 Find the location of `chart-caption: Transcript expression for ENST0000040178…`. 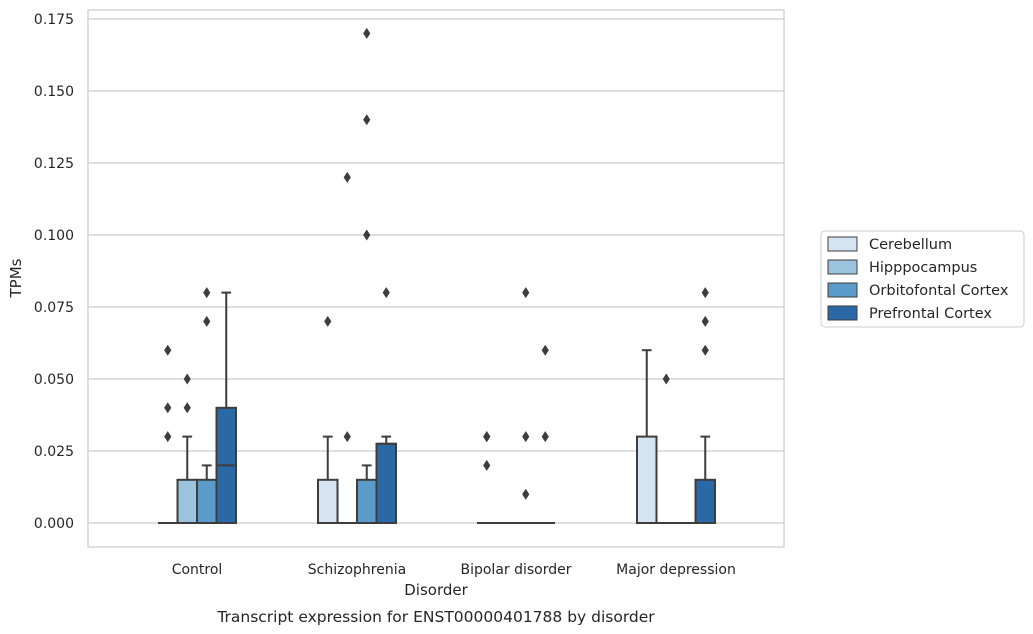

chart-caption: Transcript expression for ENST0000040178… is located at coordinates (435, 617).